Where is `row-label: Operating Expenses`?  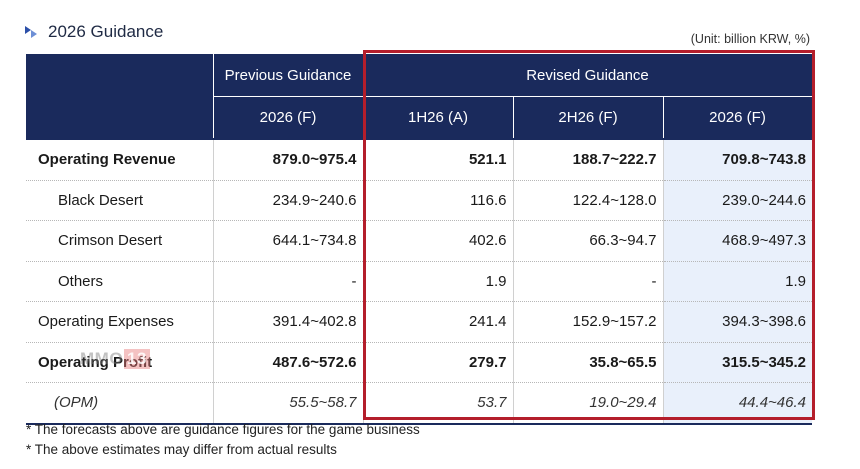 row-label: Operating Expenses is located at coordinates (120, 322).